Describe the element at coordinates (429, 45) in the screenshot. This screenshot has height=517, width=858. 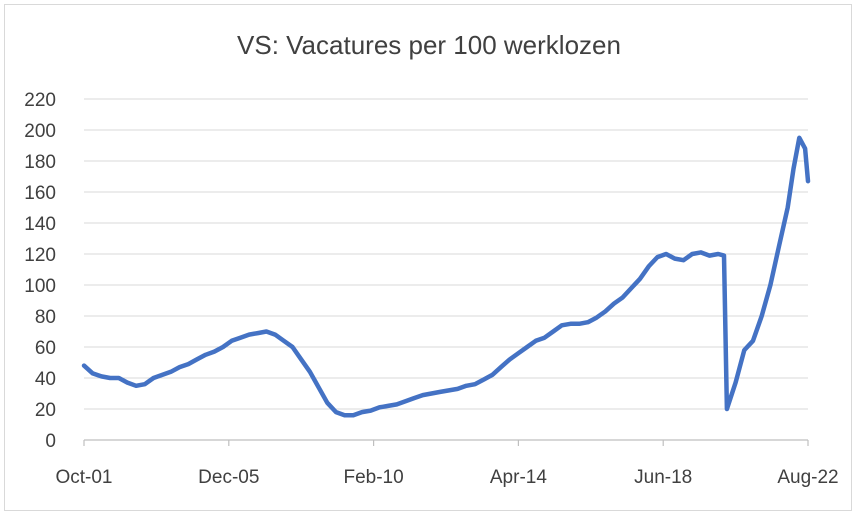
I see `chart-title: VS: Vacatures per 100 werklozen` at that location.